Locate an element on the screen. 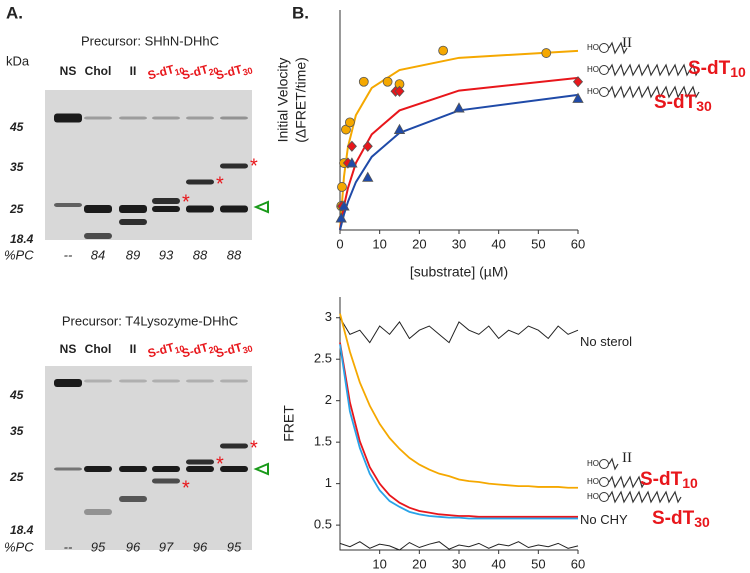  pc-value: -- is located at coordinates (68, 254).